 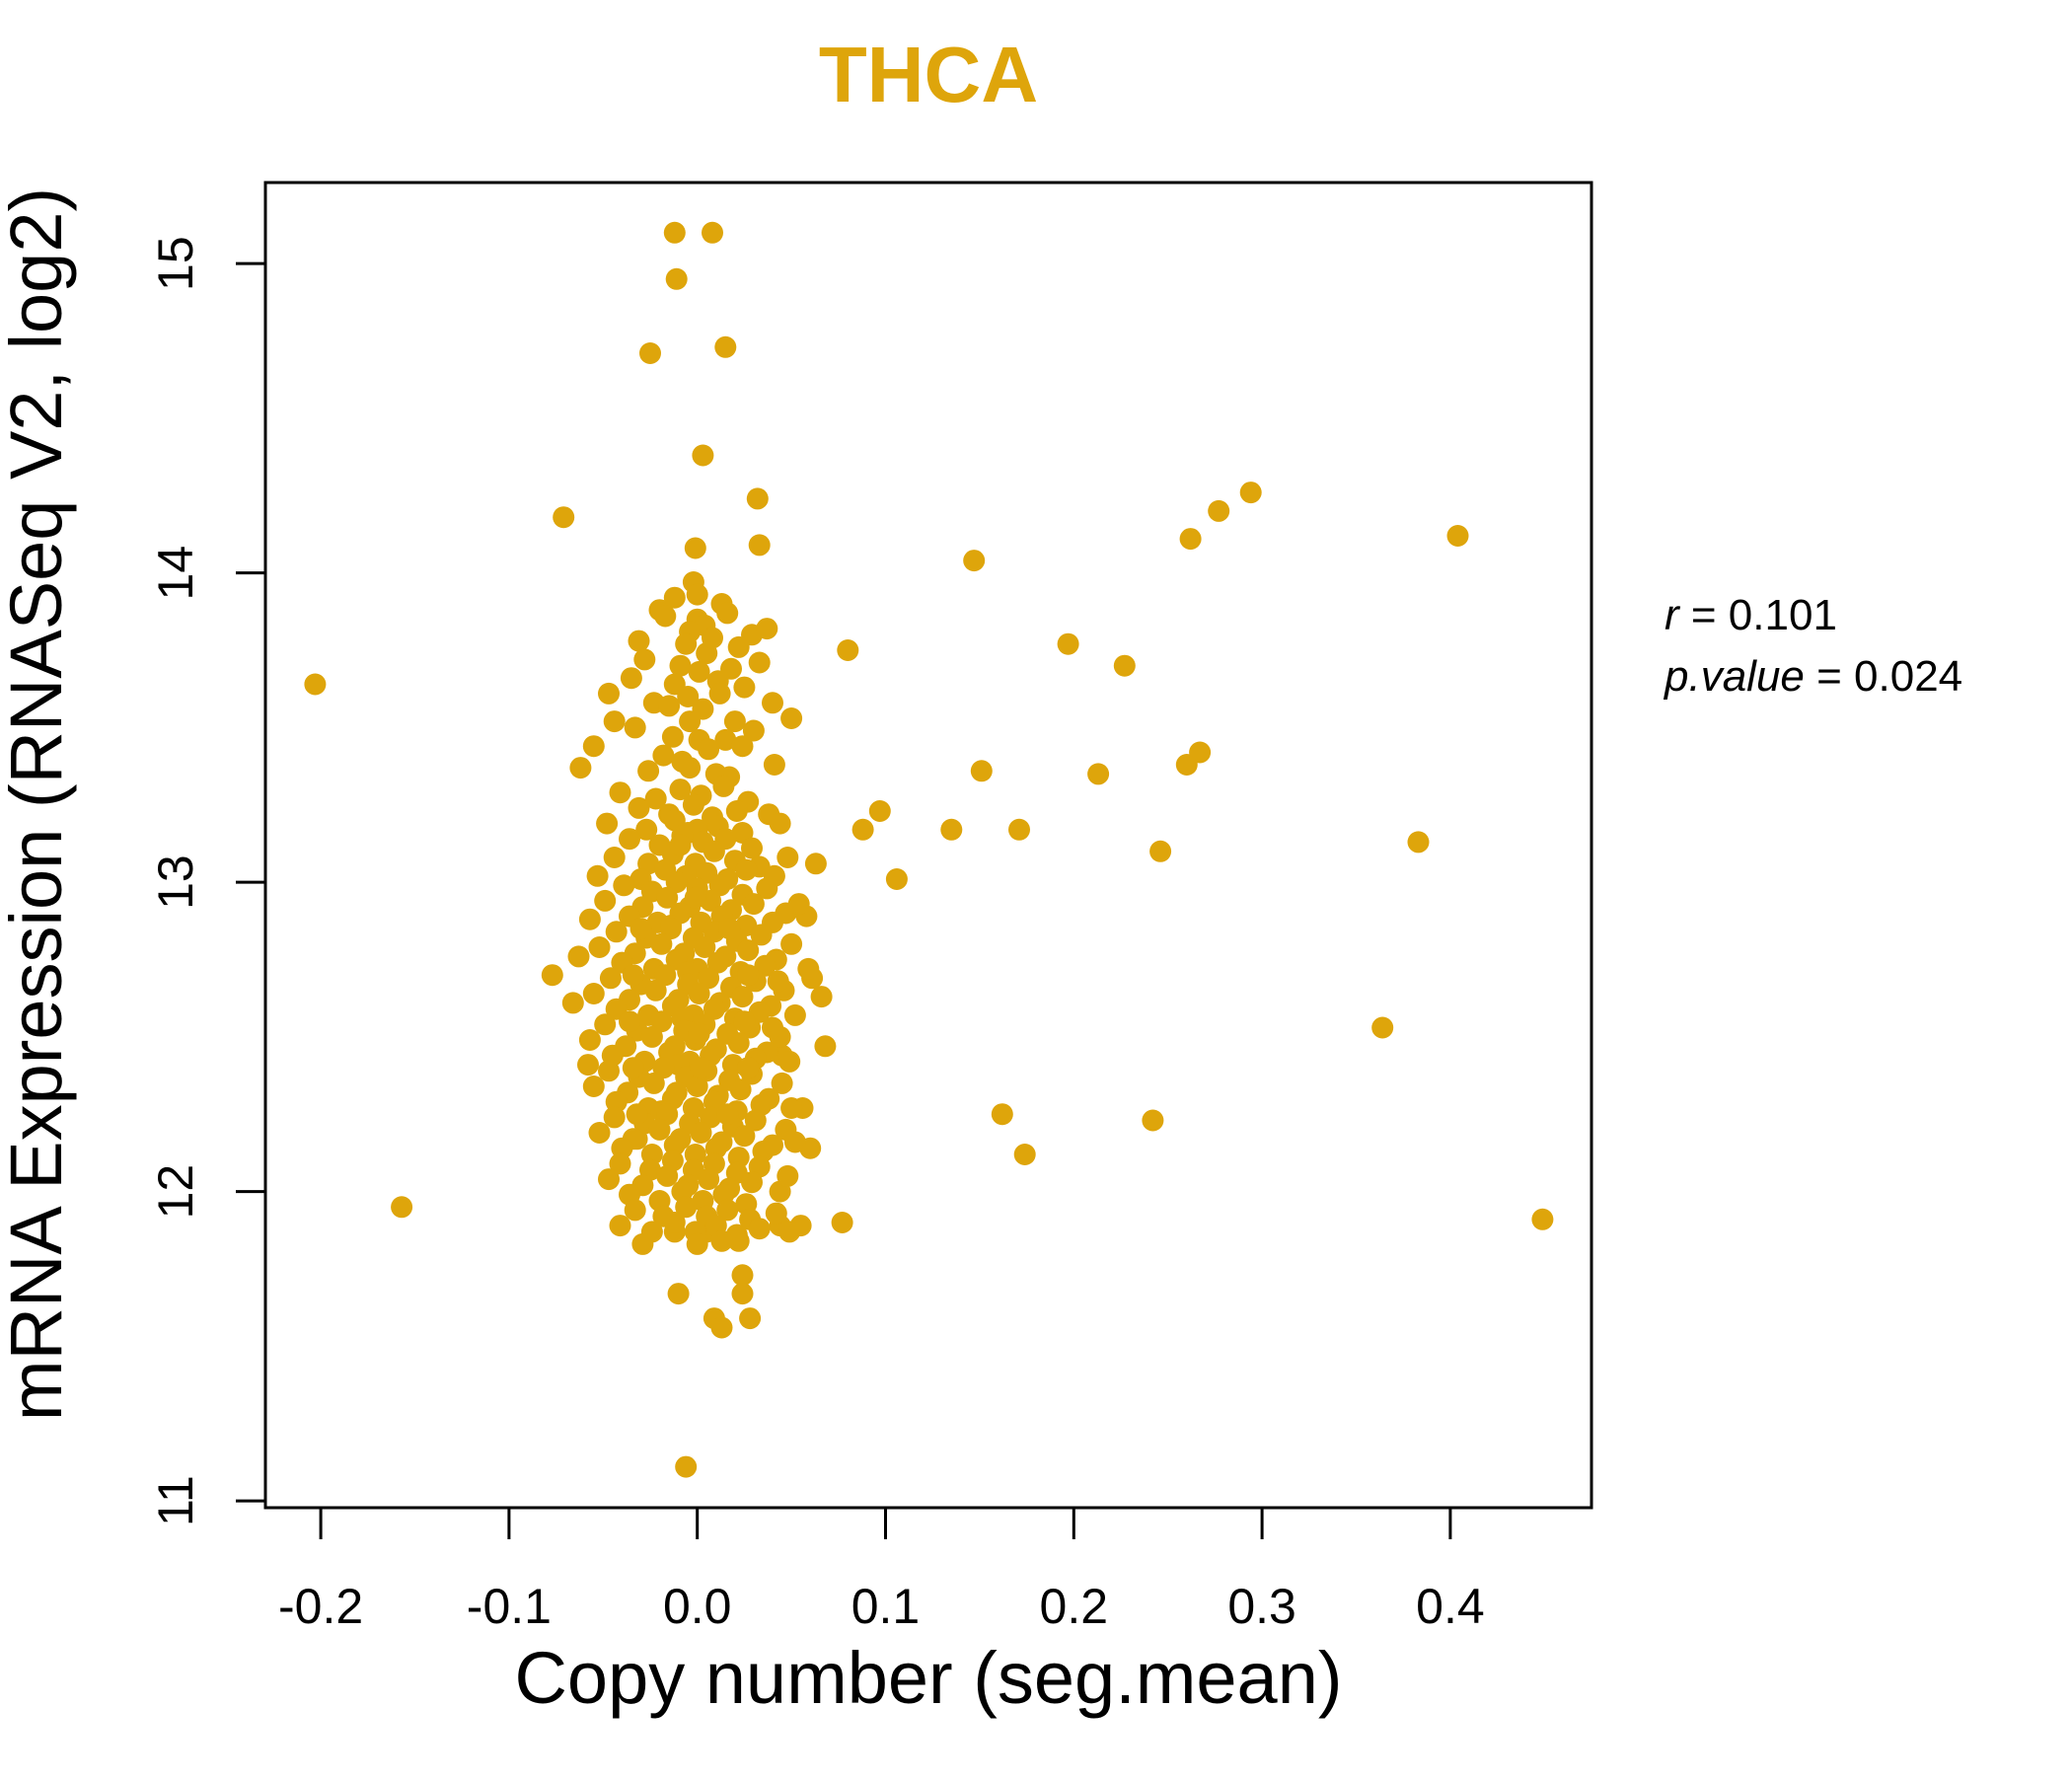 I want to click on y-tick-label: 14, so click(x=176, y=573).